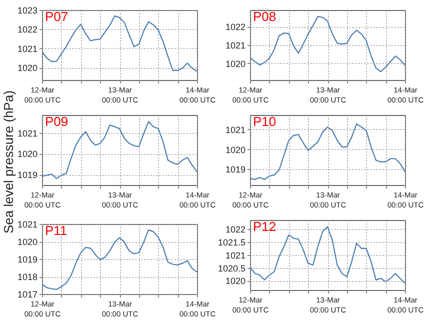  What do you see at coordinates (232, 242) in the screenshot?
I see `y-tick-label: 1021.5` at bounding box center [232, 242].